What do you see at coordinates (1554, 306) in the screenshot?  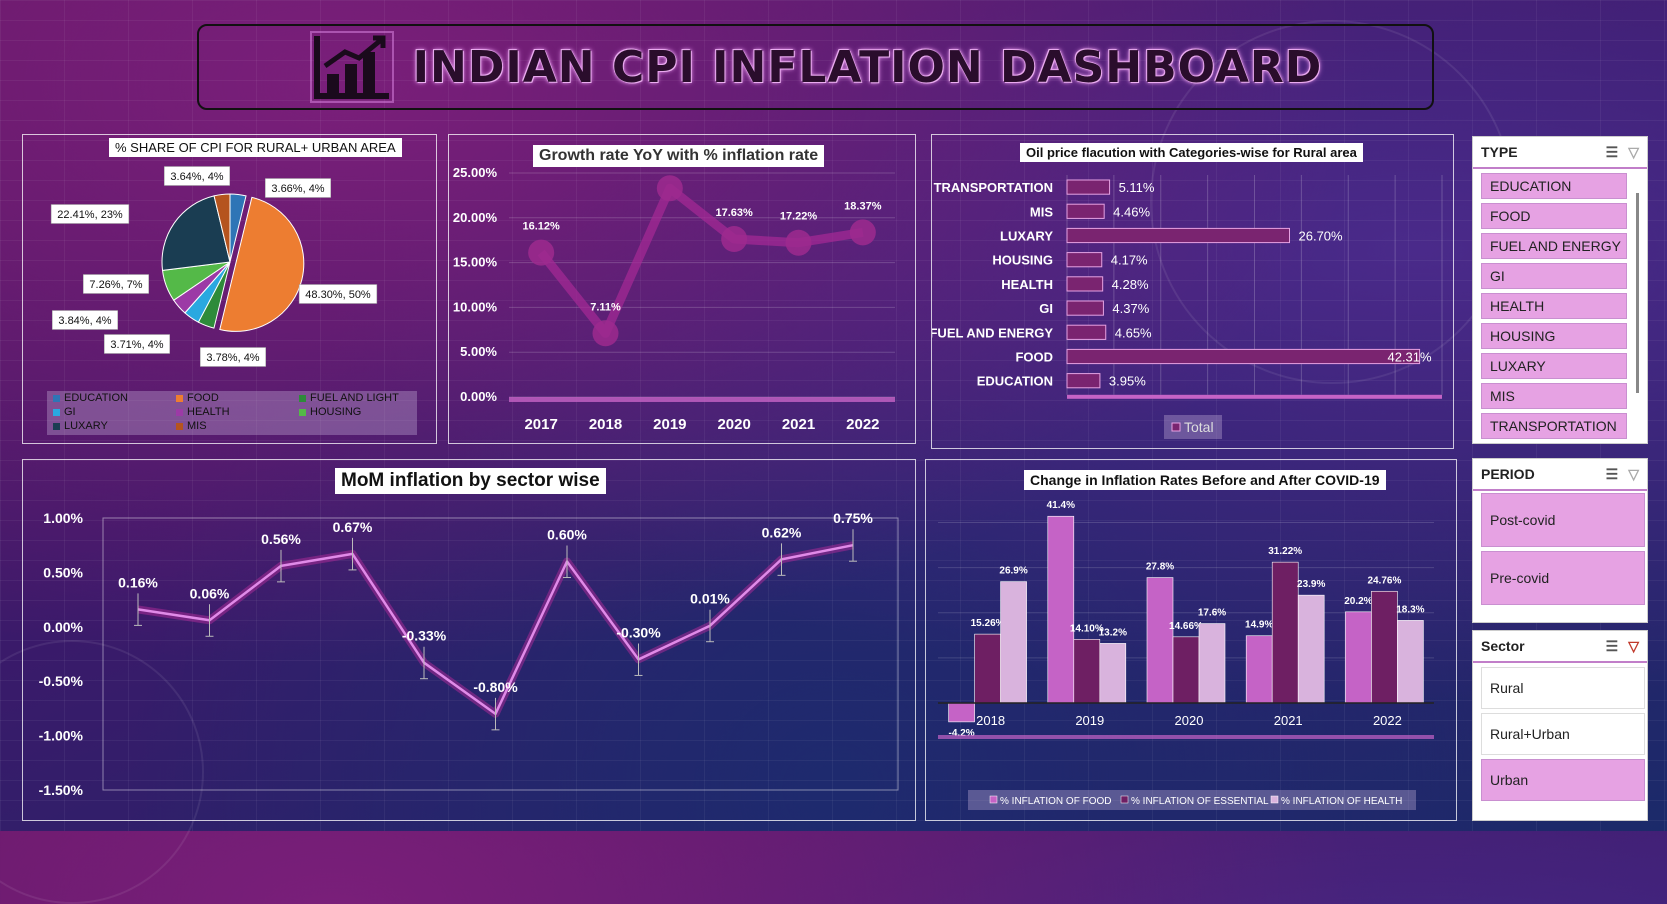 I see `slicer-option-health: HEALTH` at bounding box center [1554, 306].